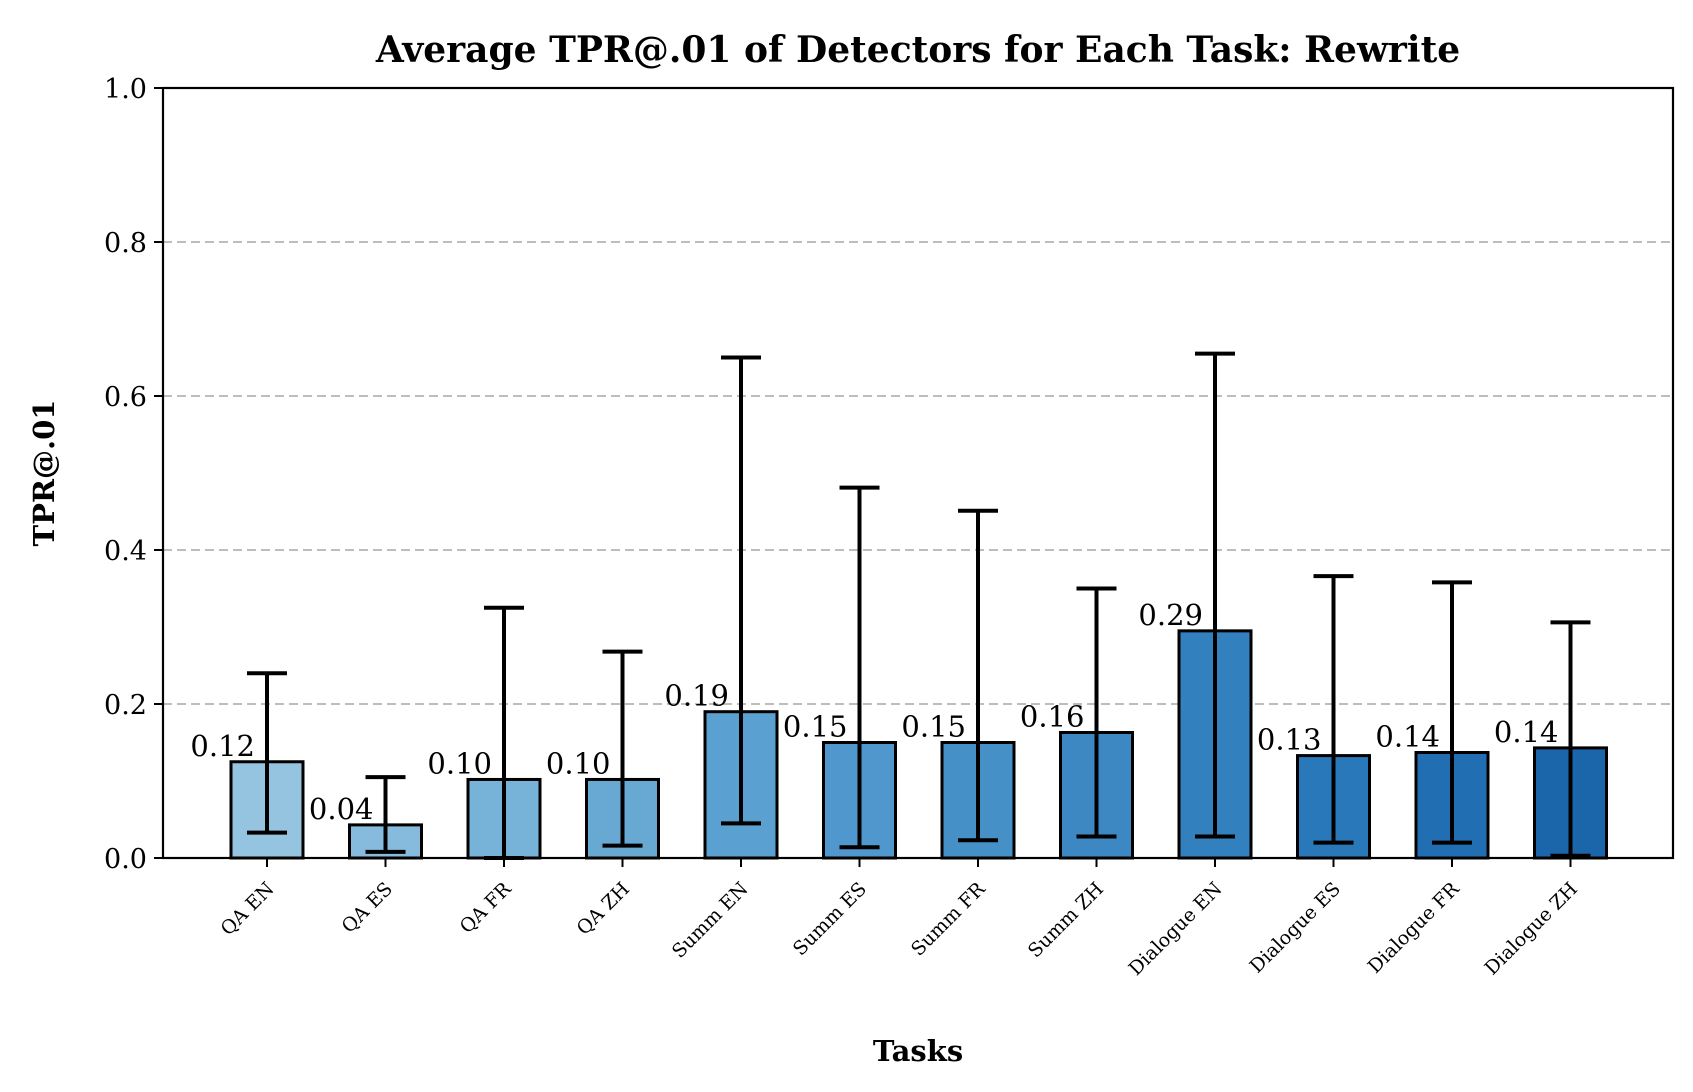 The width and height of the screenshot is (1693, 1092). What do you see at coordinates (1289, 740) in the screenshot?
I see `data-label: 0.13` at bounding box center [1289, 740].